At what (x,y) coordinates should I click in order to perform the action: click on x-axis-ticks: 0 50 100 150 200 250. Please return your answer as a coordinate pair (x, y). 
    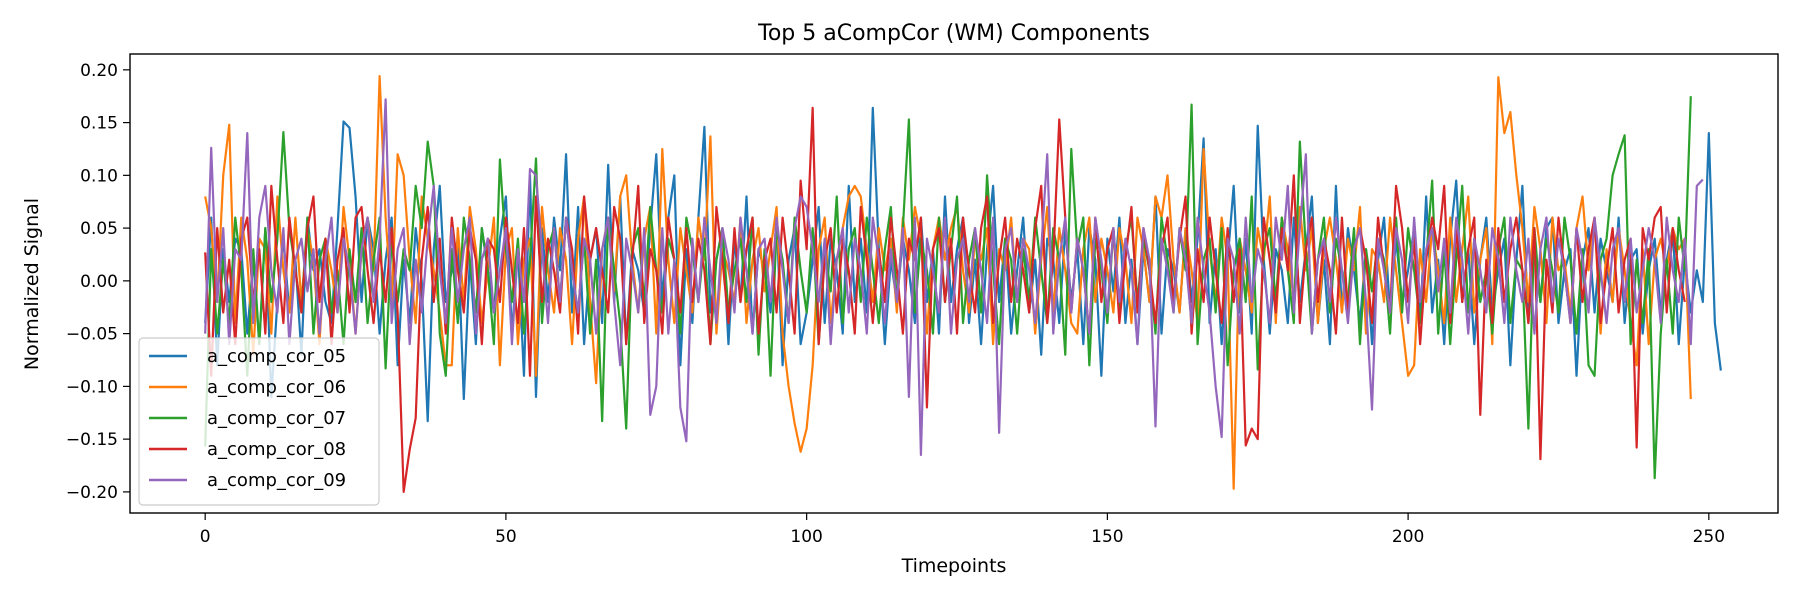
    Looking at the image, I should click on (962, 530).